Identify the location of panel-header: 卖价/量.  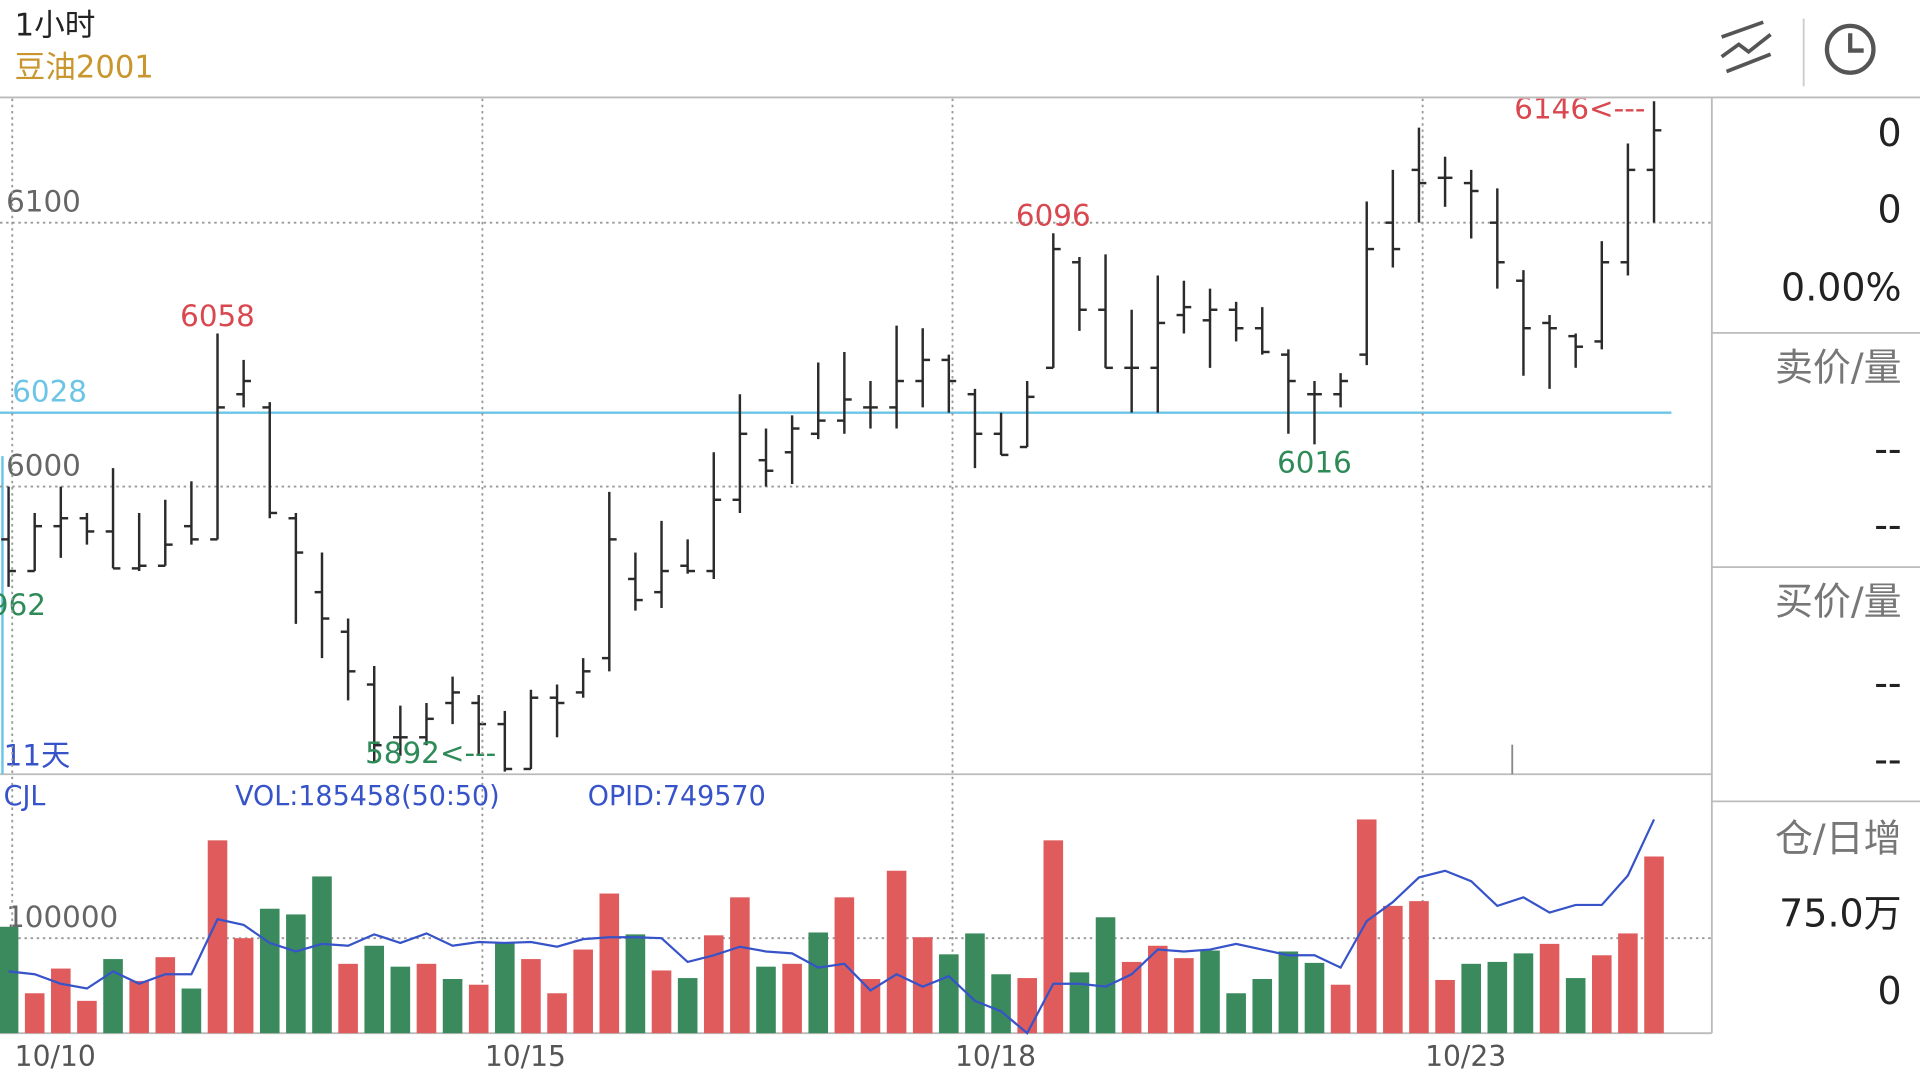
(1838, 367).